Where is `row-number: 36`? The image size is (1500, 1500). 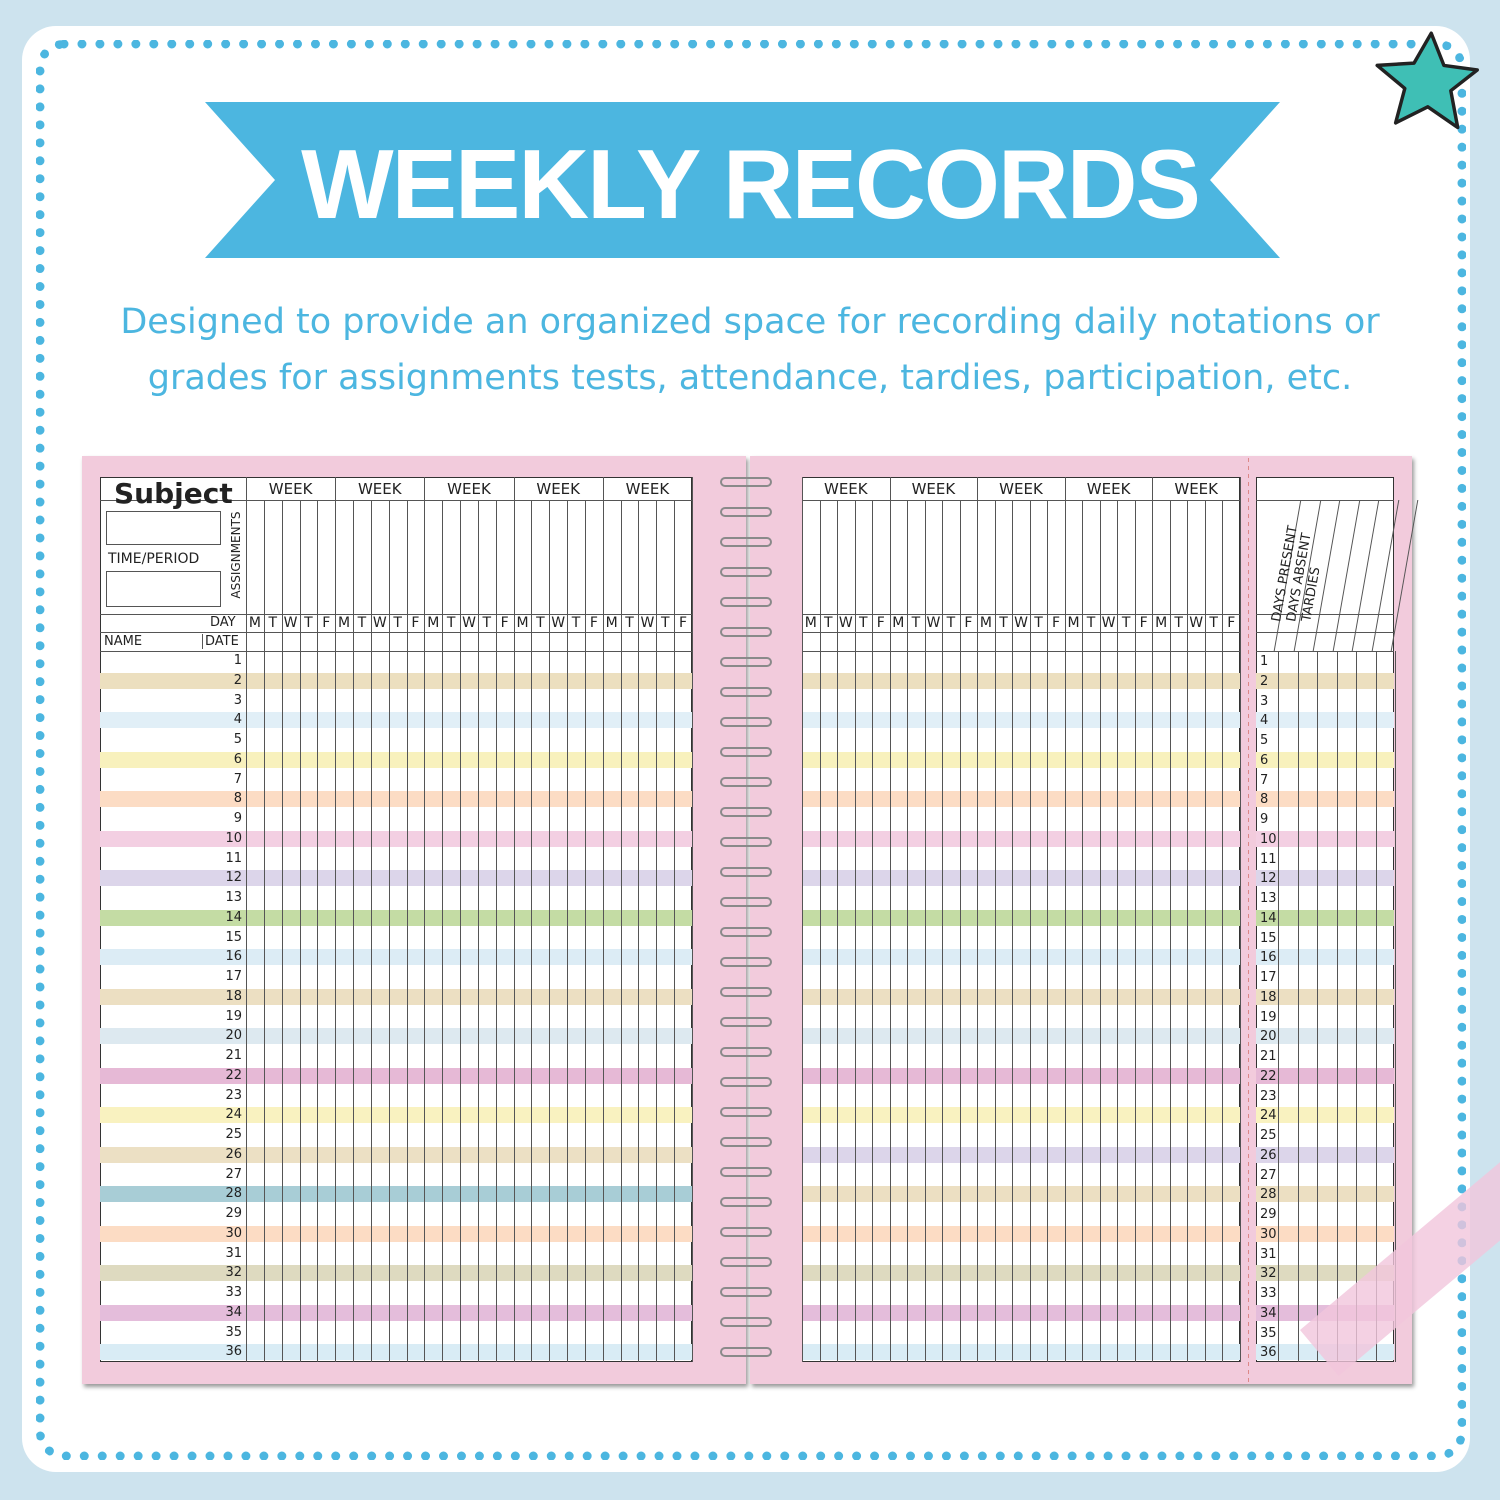 row-number: 36 is located at coordinates (1268, 1353).